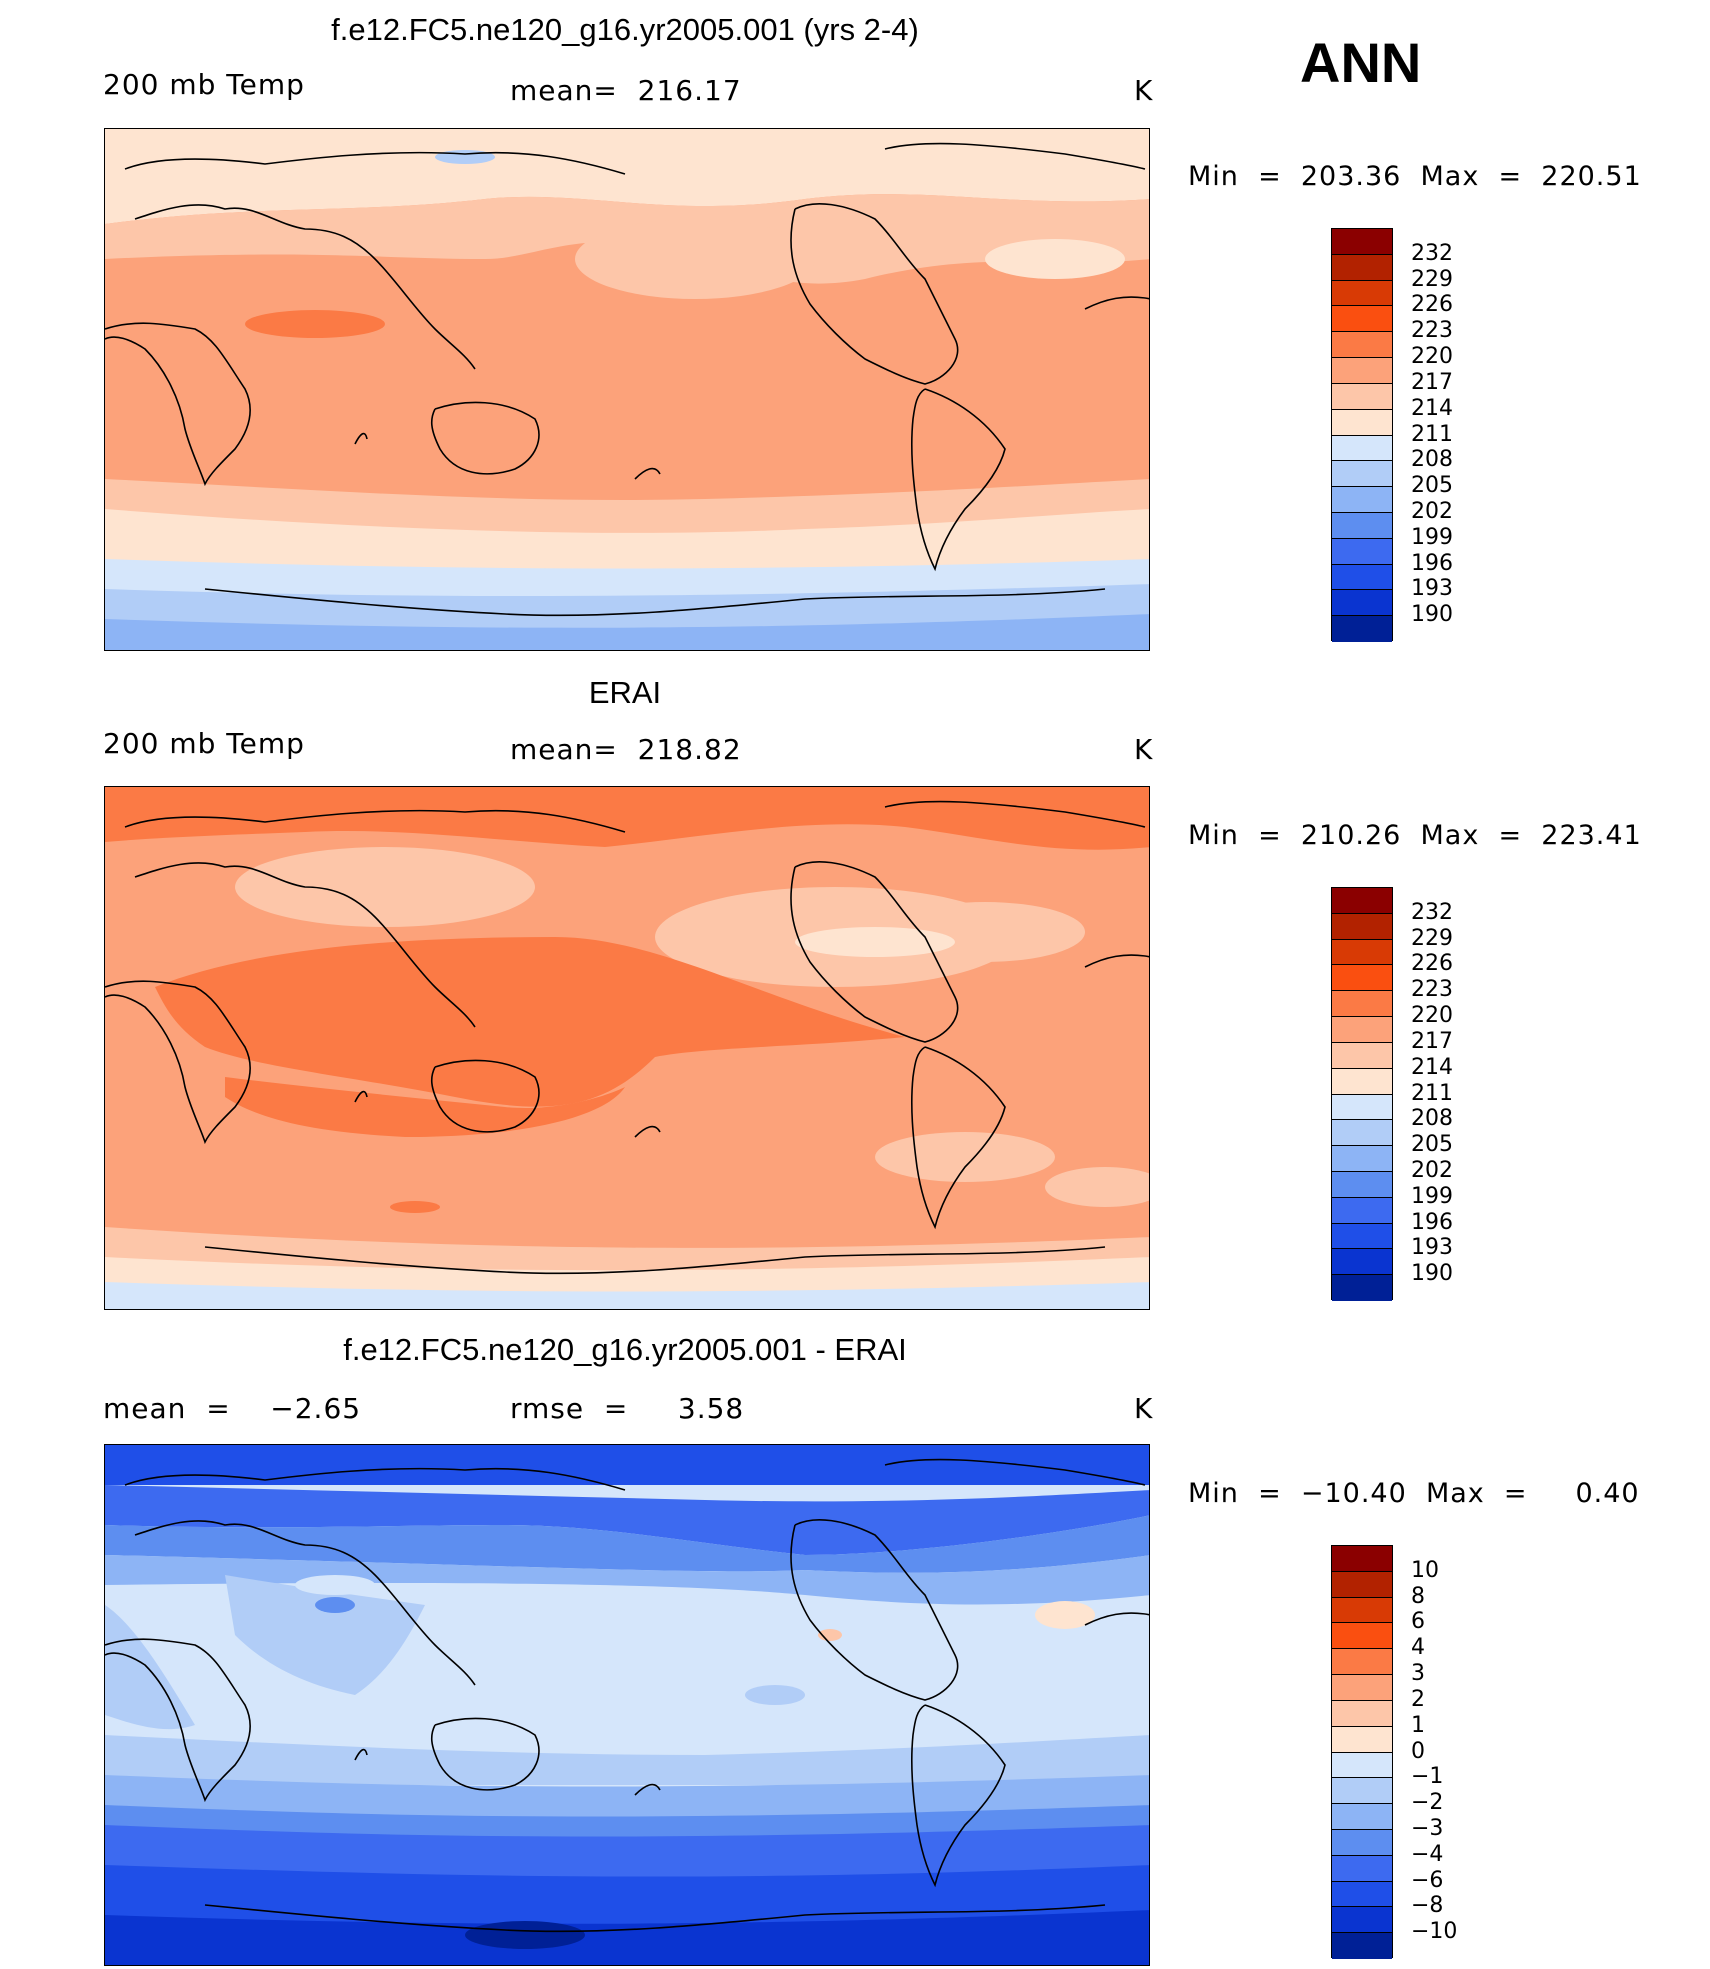  I want to click on colorbar-tick-label: −4, so click(1427, 1854).